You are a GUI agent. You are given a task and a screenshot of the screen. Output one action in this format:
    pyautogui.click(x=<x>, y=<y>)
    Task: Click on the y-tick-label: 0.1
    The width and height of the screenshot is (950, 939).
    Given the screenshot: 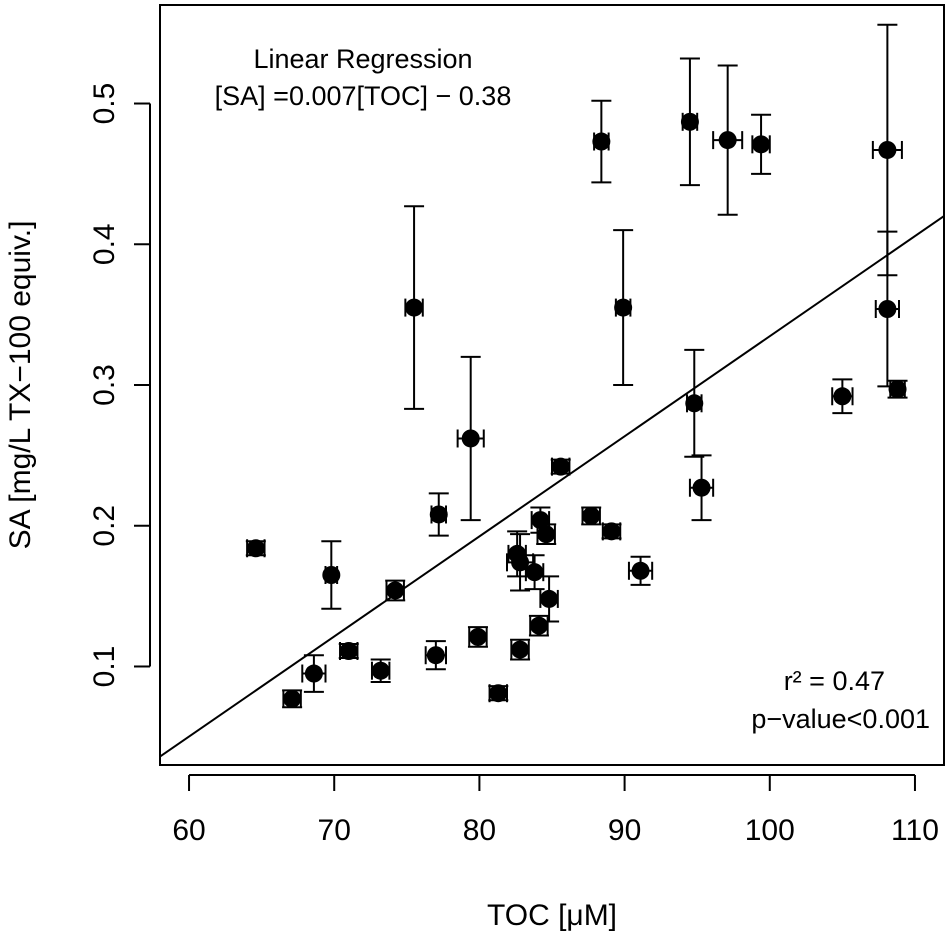 What is the action you would take?
    pyautogui.click(x=104, y=667)
    